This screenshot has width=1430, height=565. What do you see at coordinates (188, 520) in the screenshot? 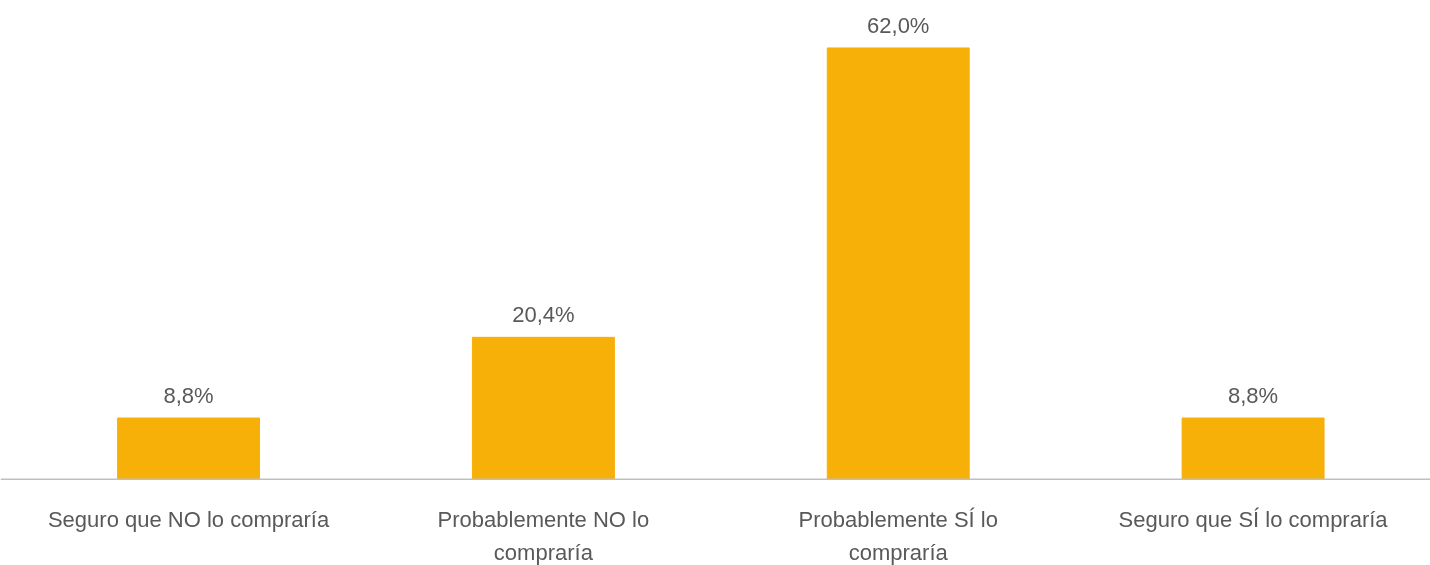
I see `x-tick-label: Seguro que NO lo compraría` at bounding box center [188, 520].